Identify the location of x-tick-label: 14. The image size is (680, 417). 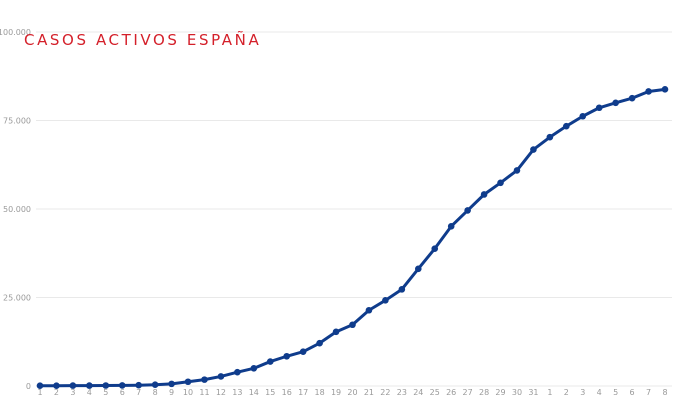
(254, 392).